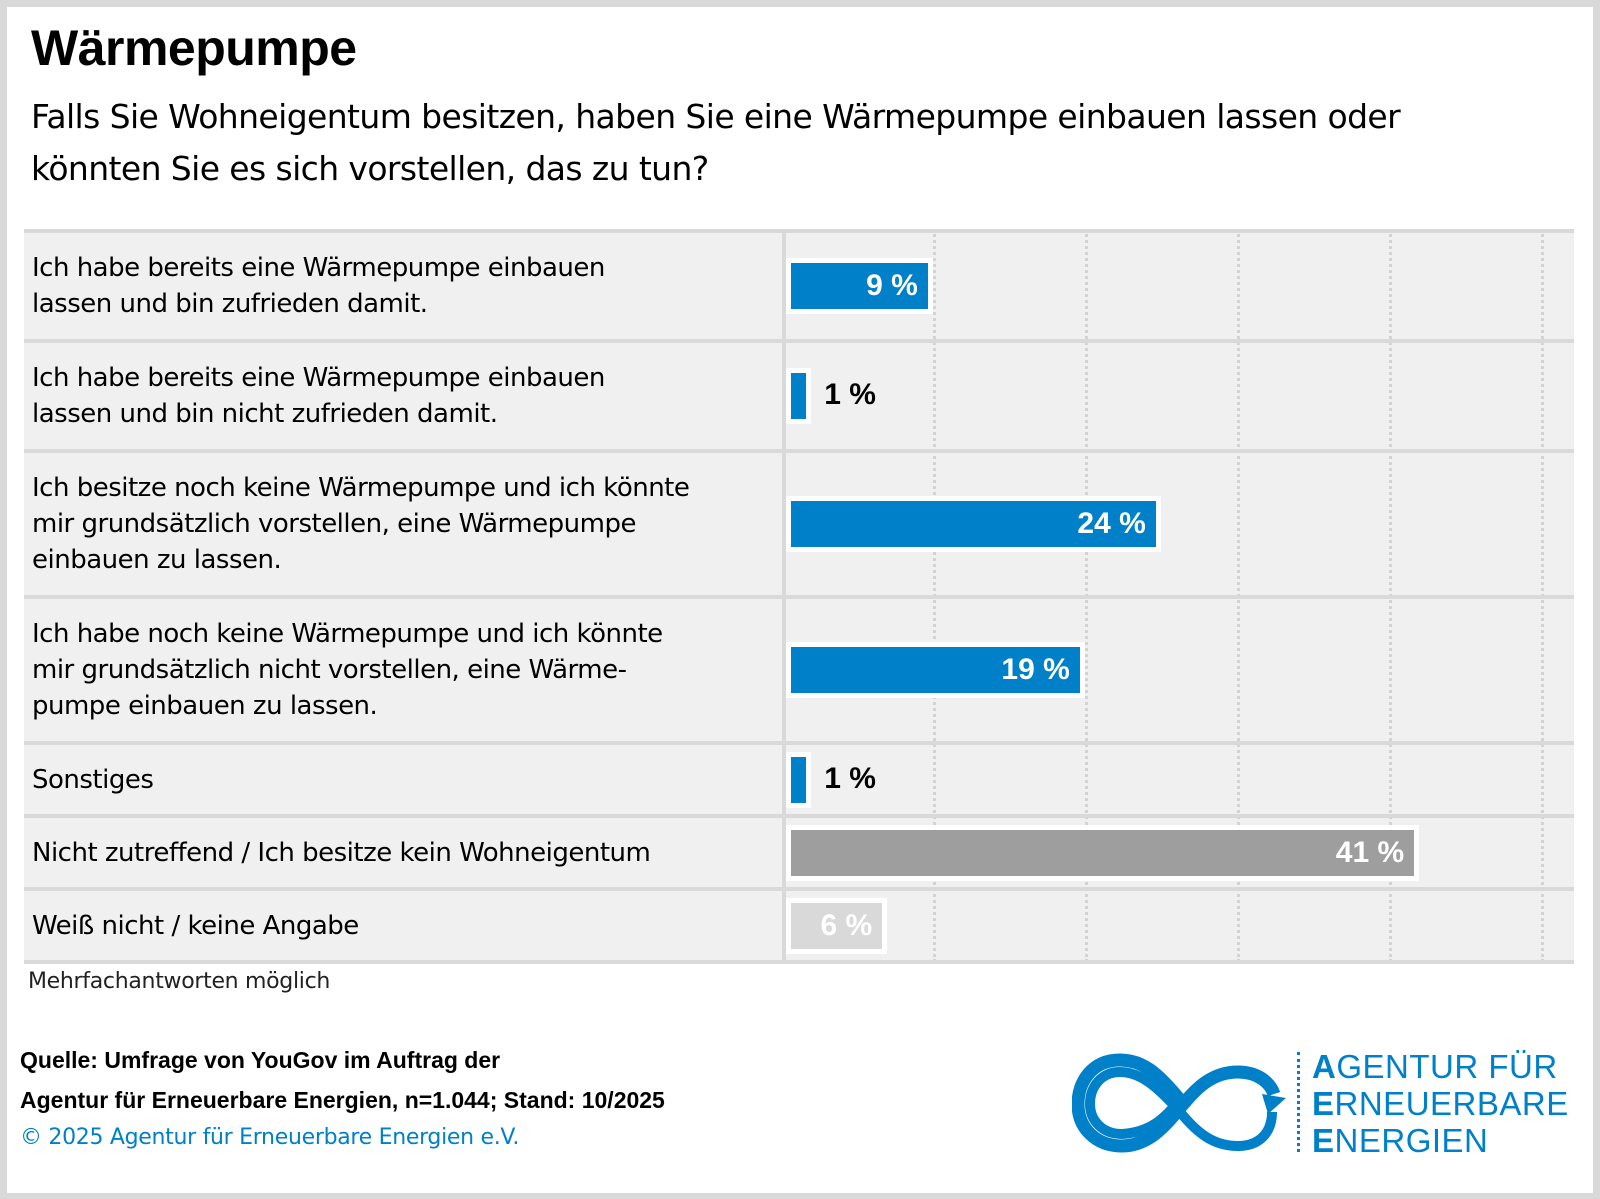 The image size is (1600, 1199). I want to click on category-label: Weiß nicht / keine Angabe, so click(195, 925).